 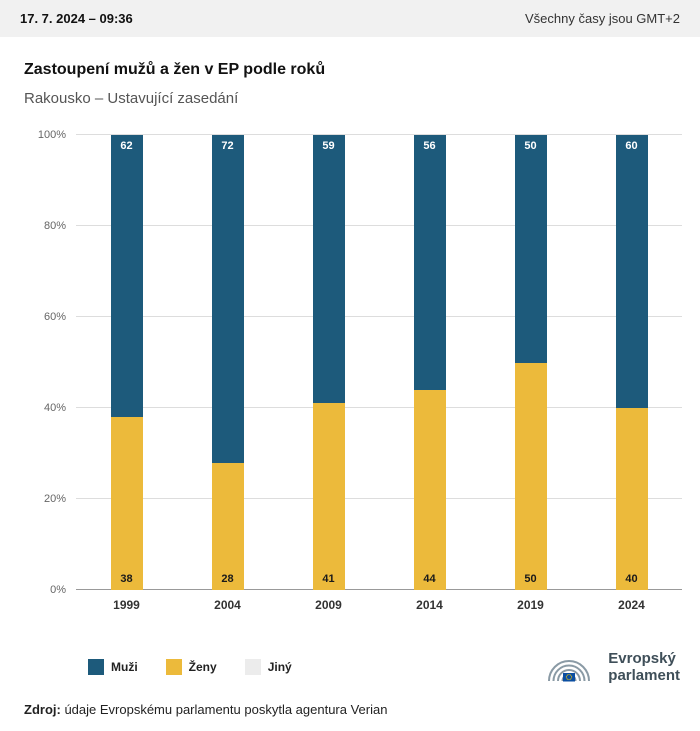 I want to click on y-tick-label: 100%, so click(x=51, y=135).